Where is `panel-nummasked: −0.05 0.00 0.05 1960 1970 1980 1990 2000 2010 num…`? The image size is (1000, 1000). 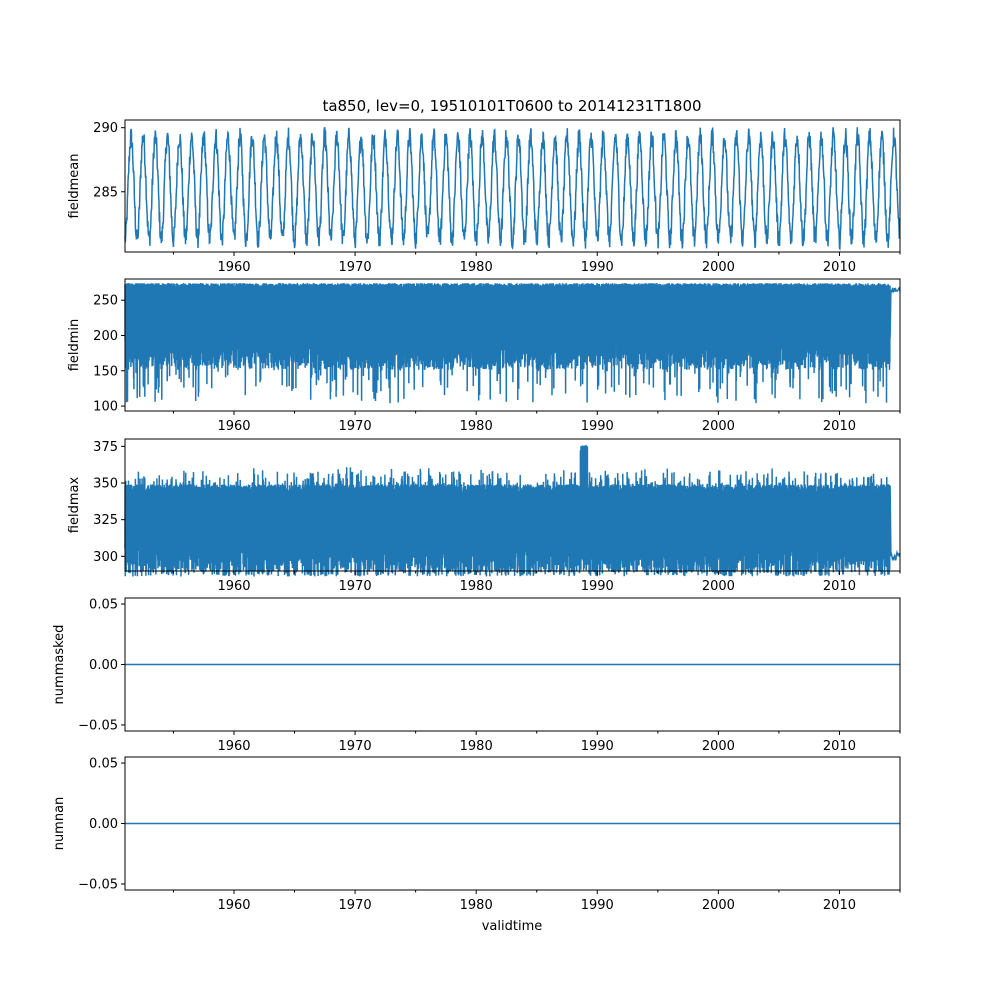 panel-nummasked: −0.05 0.00 0.05 1960 1970 1980 1990 2000 2010 num… is located at coordinates (476, 675).